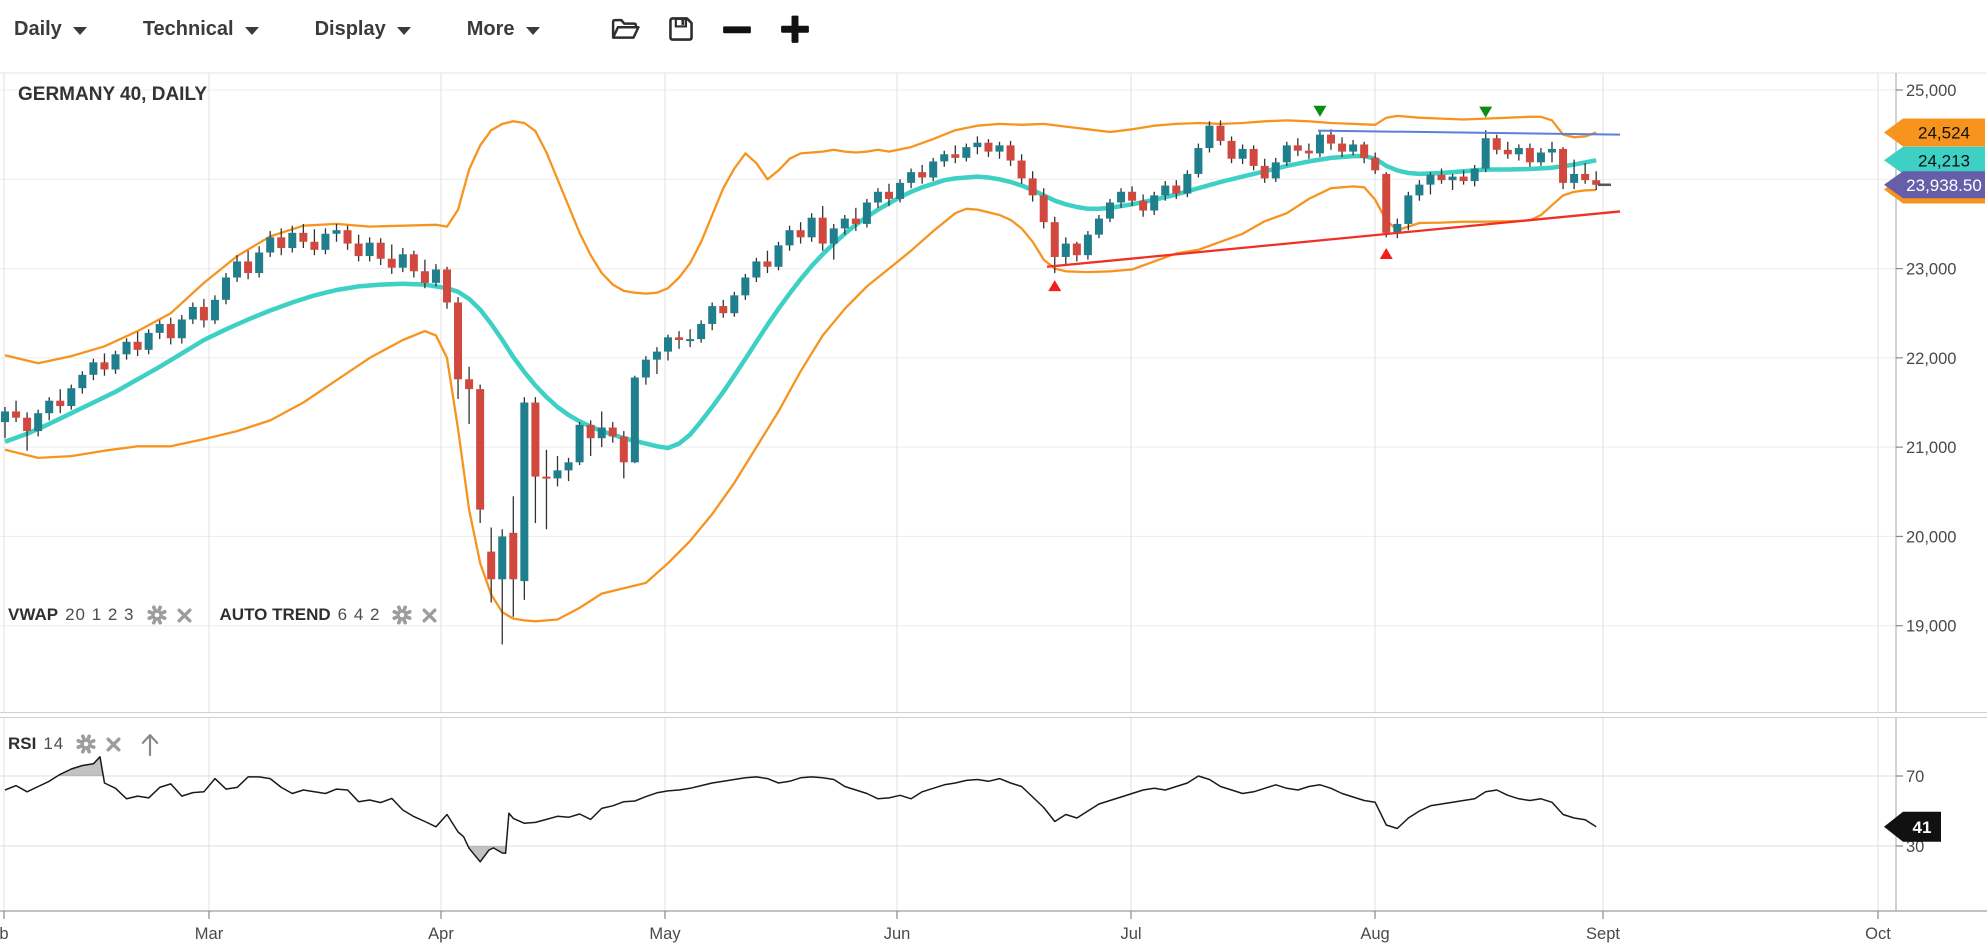  What do you see at coordinates (1469, 132) in the screenshot?
I see `trendline-resistance` at bounding box center [1469, 132].